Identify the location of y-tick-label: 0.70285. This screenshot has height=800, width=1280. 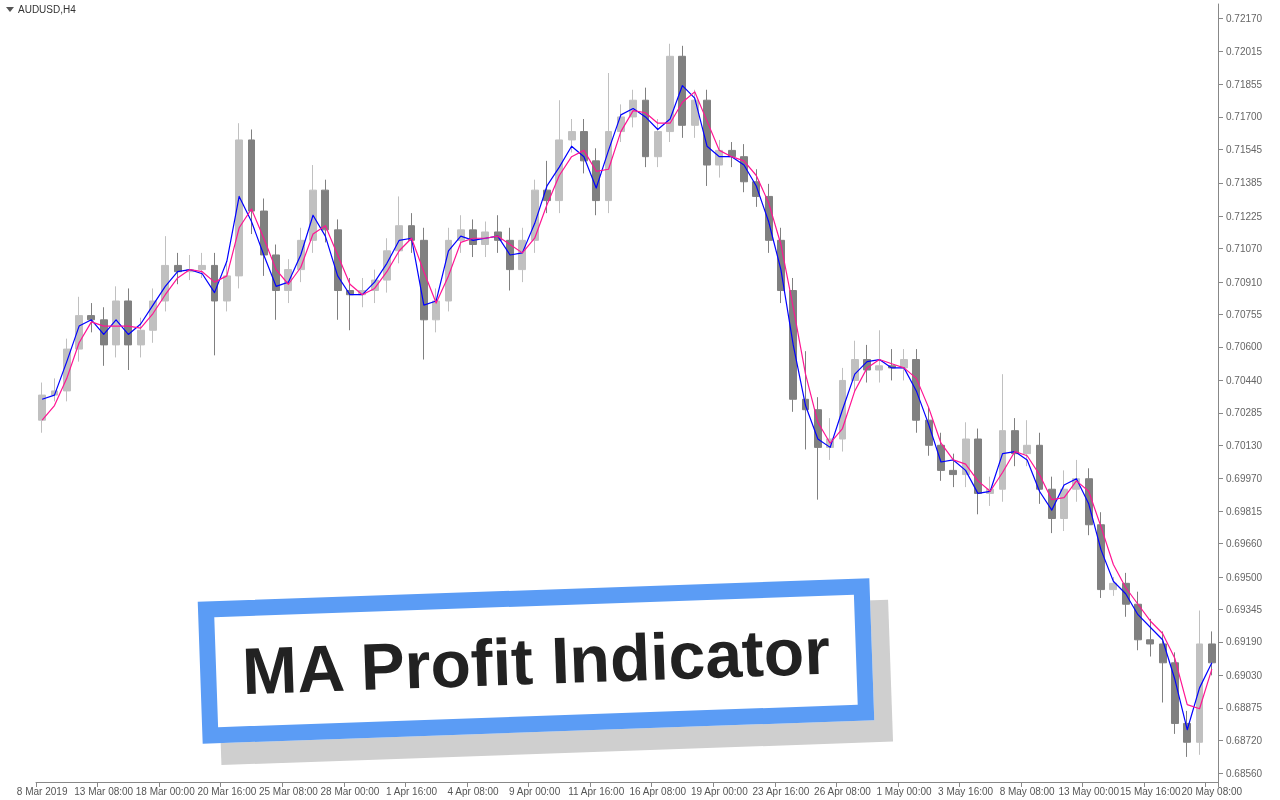
(1244, 413).